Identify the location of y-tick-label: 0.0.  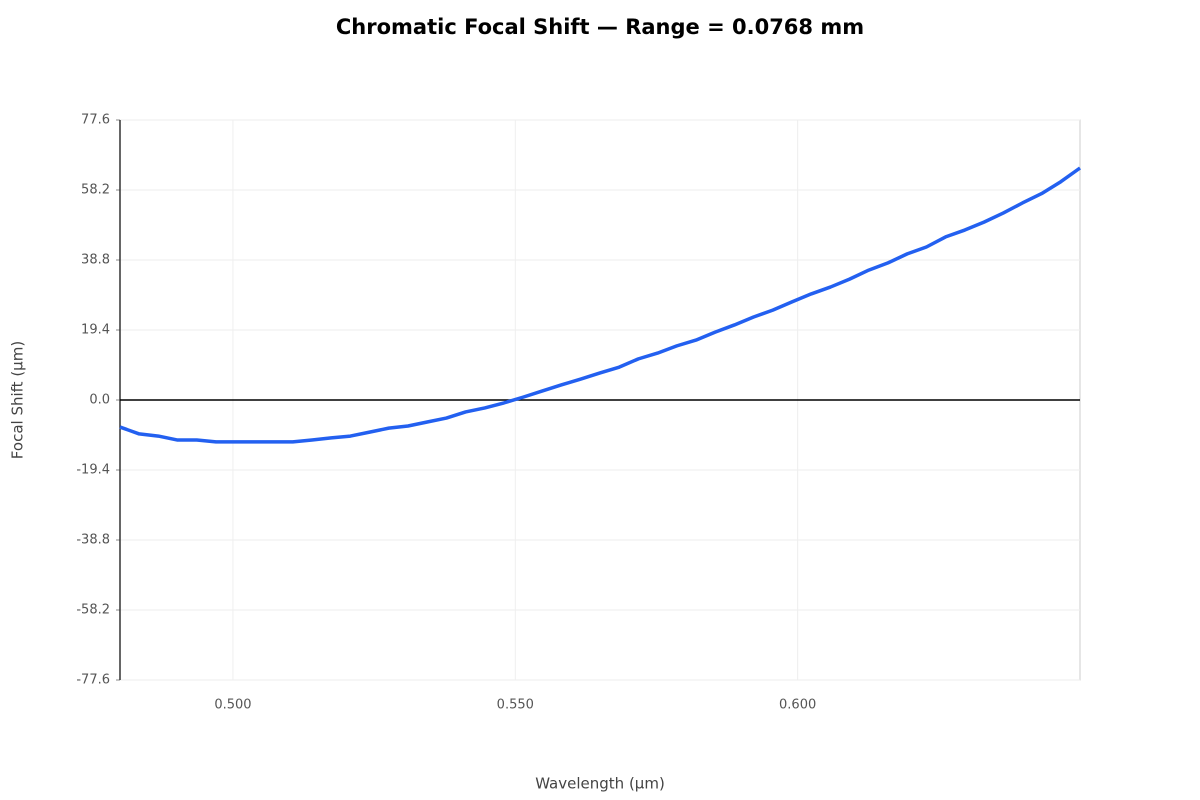
(99, 400).